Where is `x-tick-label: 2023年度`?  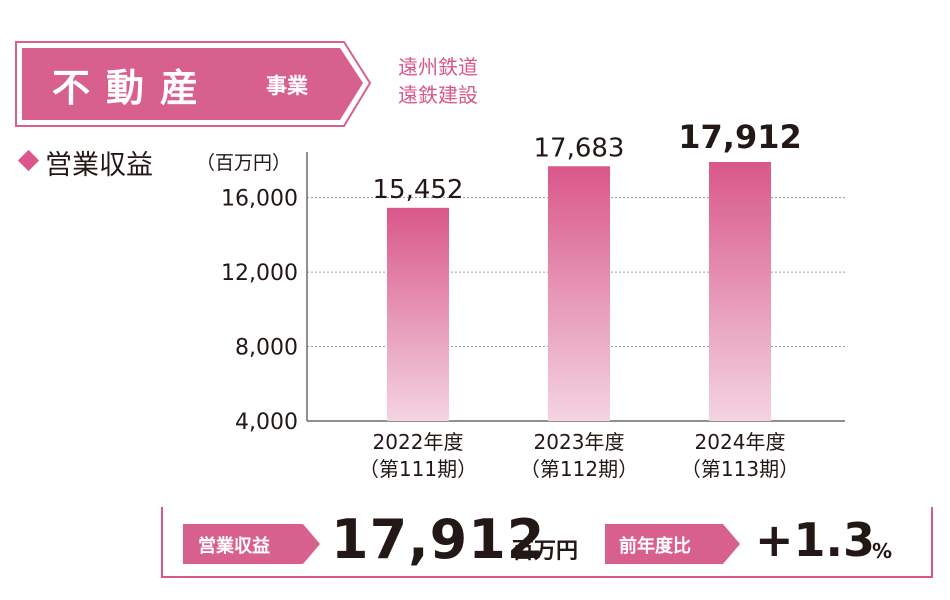 x-tick-label: 2023年度 is located at coordinates (579, 442).